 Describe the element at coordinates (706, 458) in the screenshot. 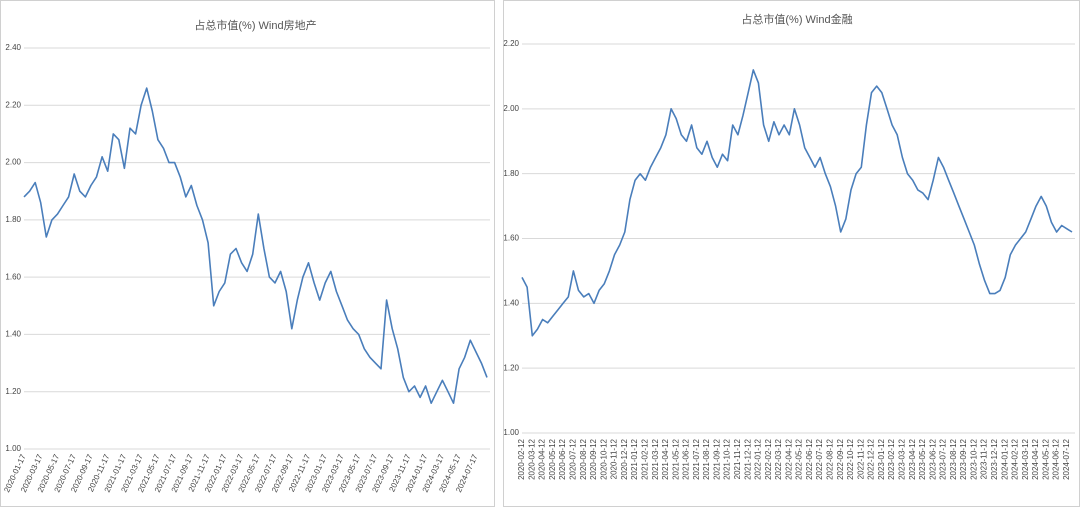

I see `x-tick-label: 2021-08-12` at that location.